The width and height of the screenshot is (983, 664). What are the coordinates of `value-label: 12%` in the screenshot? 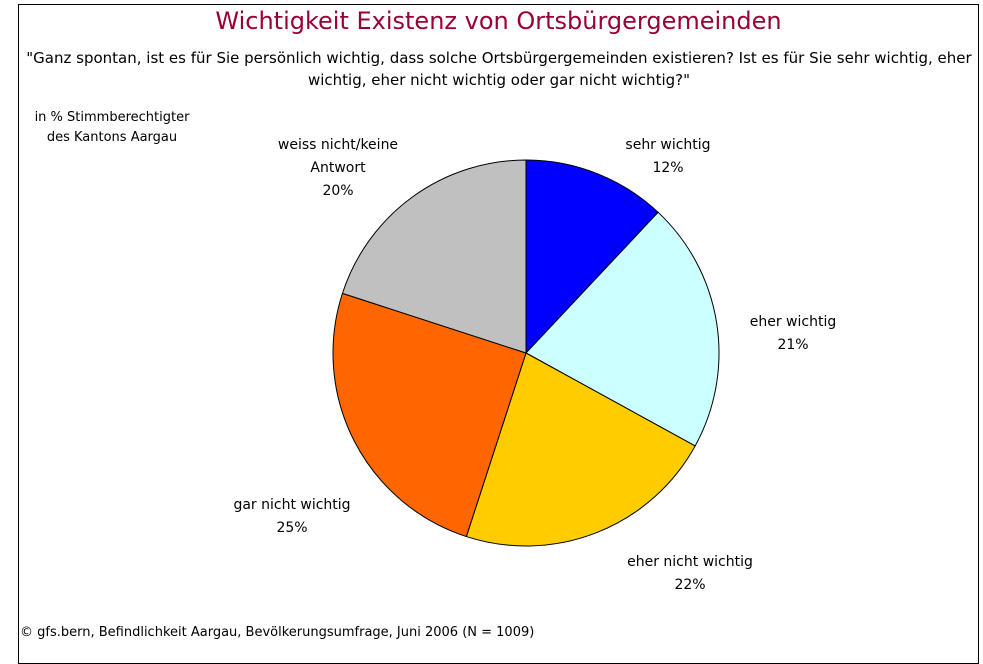 It's located at (668, 168).